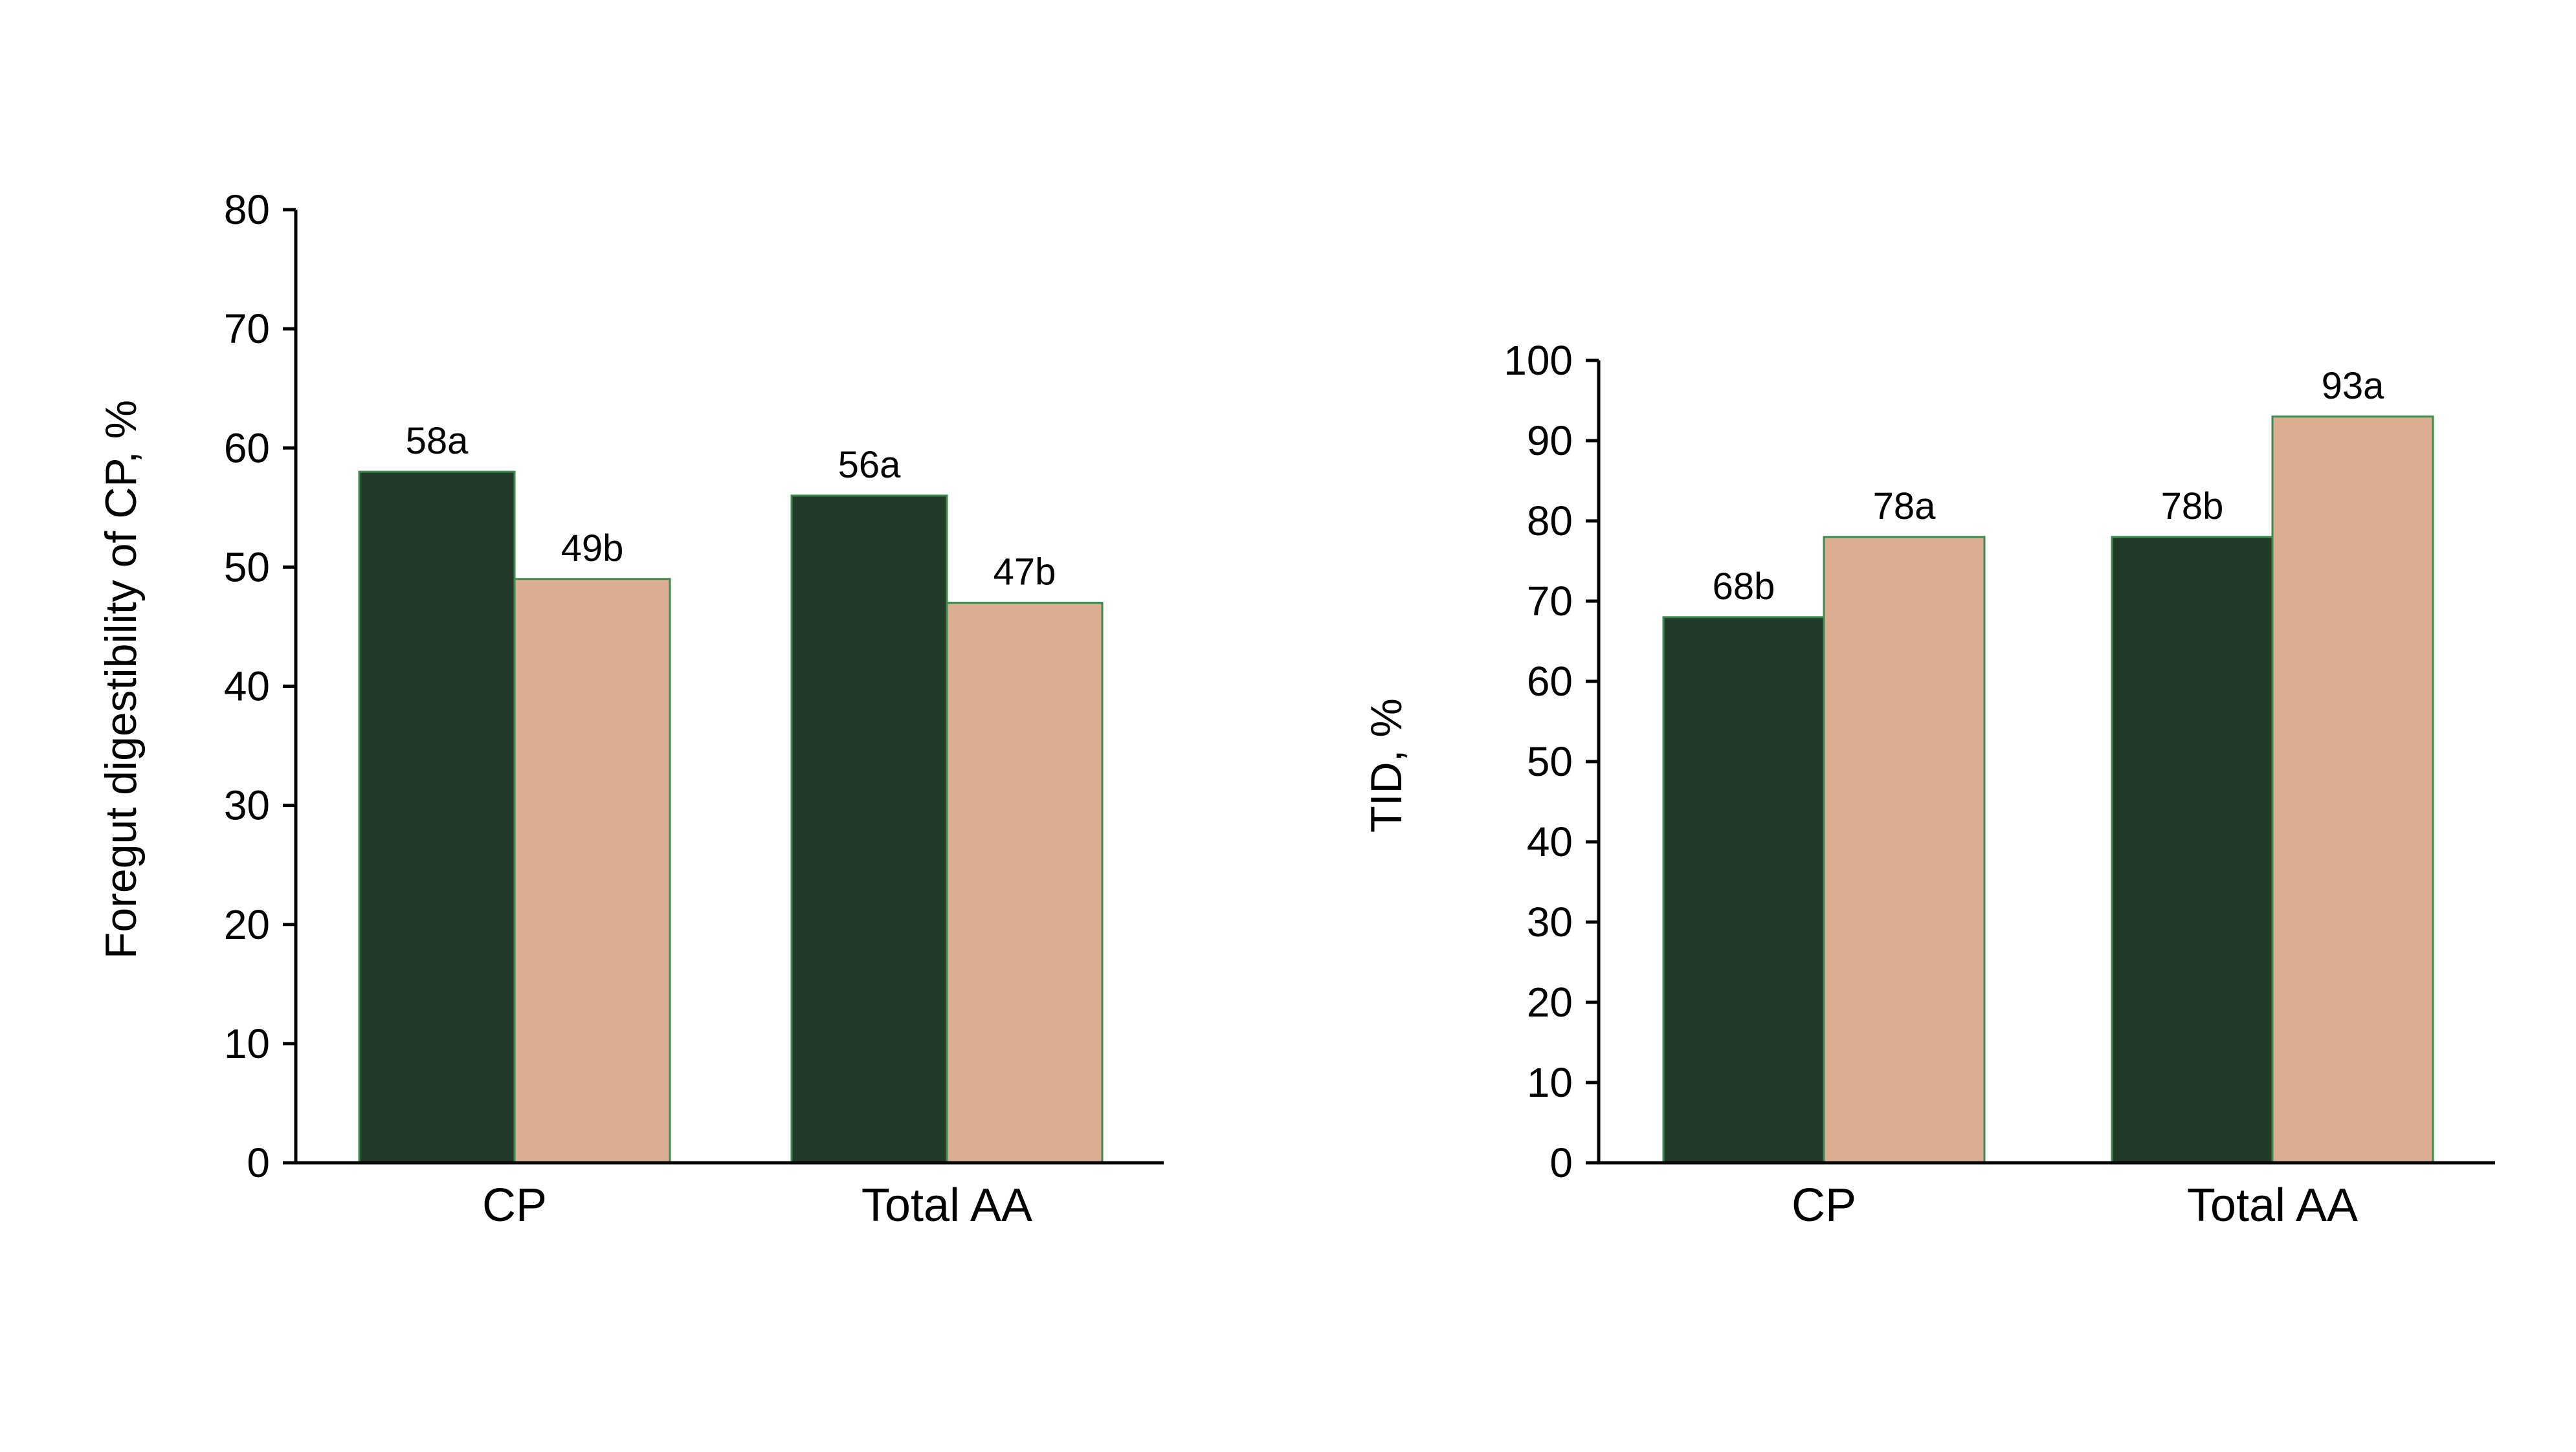 This screenshot has width=2576, height=1452. Describe the element at coordinates (1025, 572) in the screenshot. I see `data-label: 47b` at that location.